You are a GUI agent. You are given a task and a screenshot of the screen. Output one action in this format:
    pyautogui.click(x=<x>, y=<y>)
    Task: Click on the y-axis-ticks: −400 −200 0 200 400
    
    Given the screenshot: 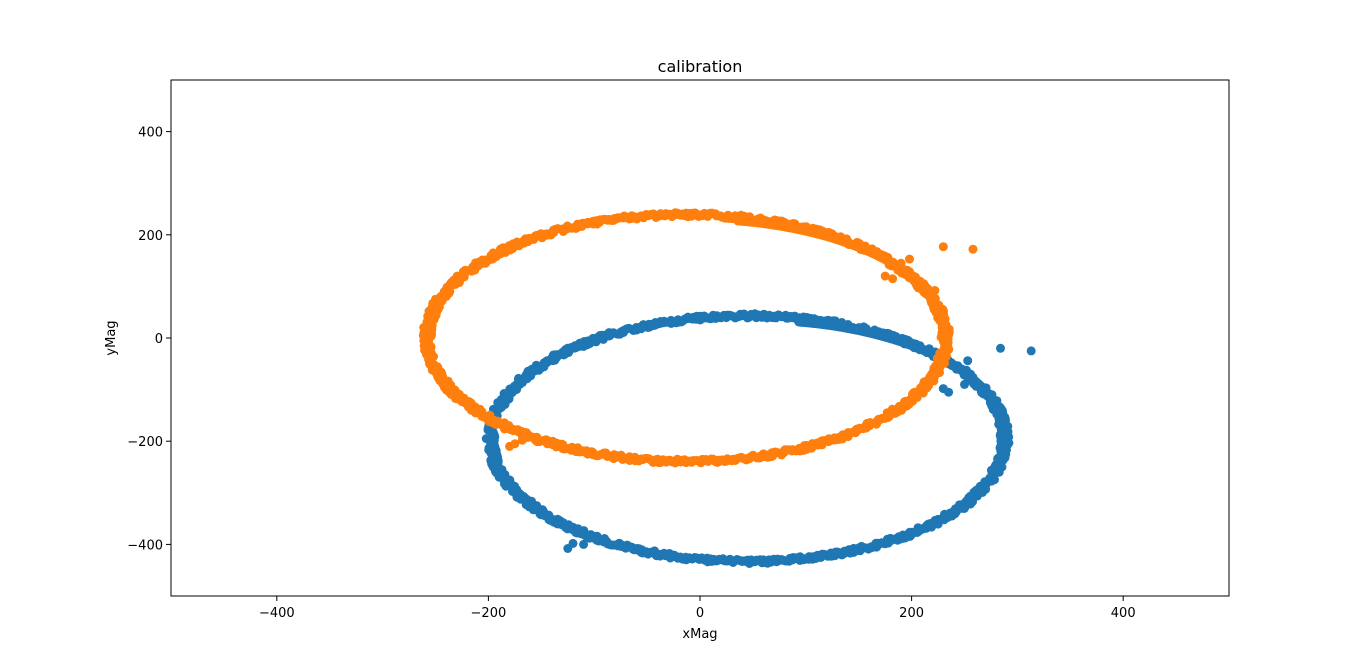 What is the action you would take?
    pyautogui.click(x=149, y=339)
    